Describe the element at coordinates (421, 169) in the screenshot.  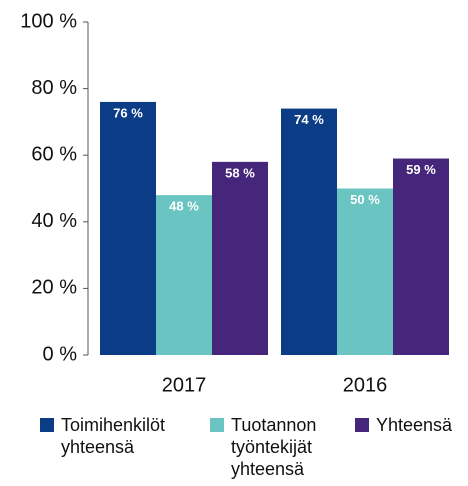
I see `value-label: 59 %` at that location.